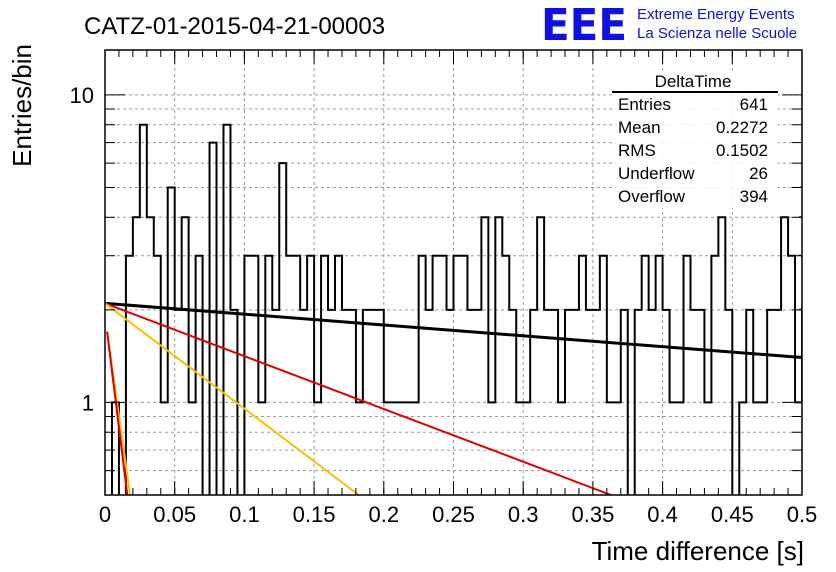 The width and height of the screenshot is (836, 572). I want to click on stats-box-background, so click(695, 140).